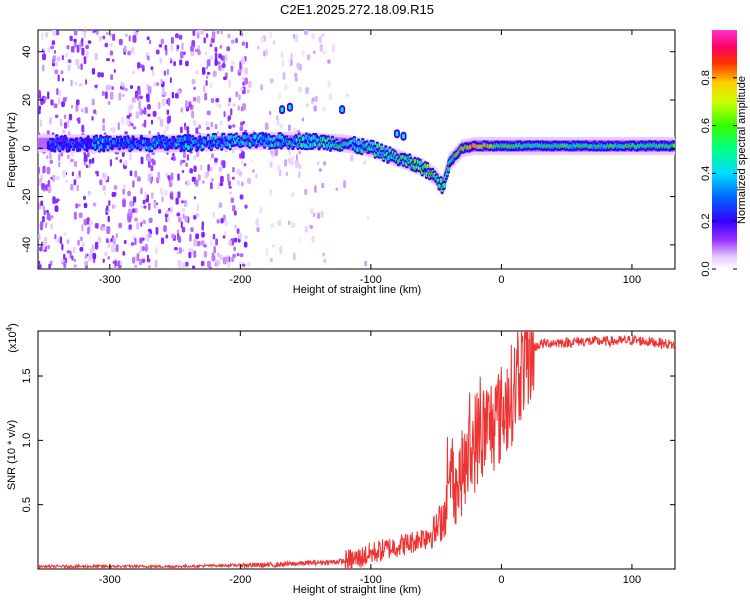  Describe the element at coordinates (632, 280) in the screenshot. I see `heatmap-xtick-label: 100` at that location.